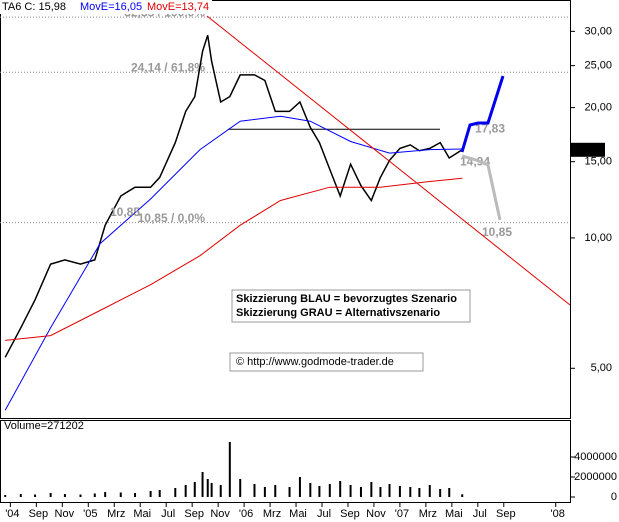 The height and width of the screenshot is (522, 619). Describe the element at coordinates (125, 212) in the screenshot. I see `annotation: 10,85` at that location.